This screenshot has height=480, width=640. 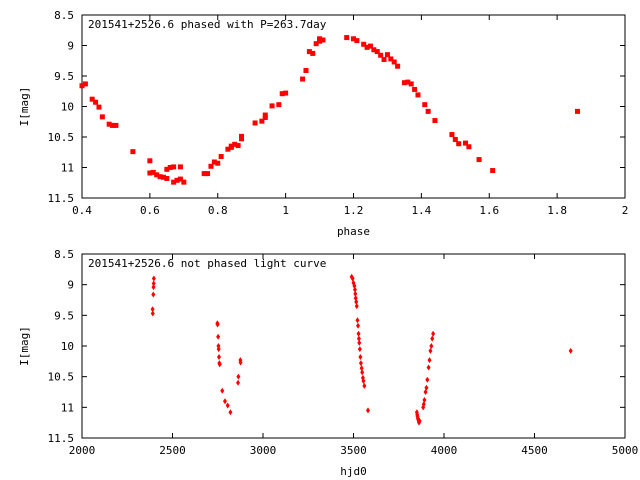 What do you see at coordinates (534, 450) in the screenshot?
I see `x-tick-label: 4500` at bounding box center [534, 450].